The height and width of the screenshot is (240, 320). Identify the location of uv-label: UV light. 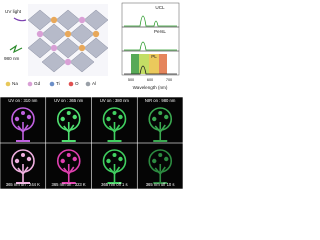
(13, 11).